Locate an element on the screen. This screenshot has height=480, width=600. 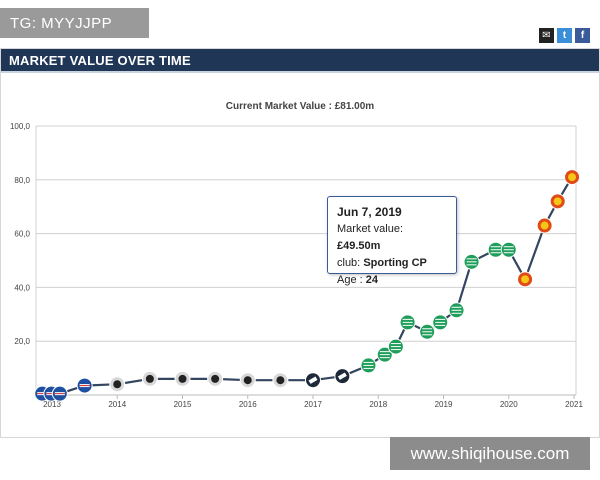
tg-badge: TG: MYYJJPP is located at coordinates (74, 23).